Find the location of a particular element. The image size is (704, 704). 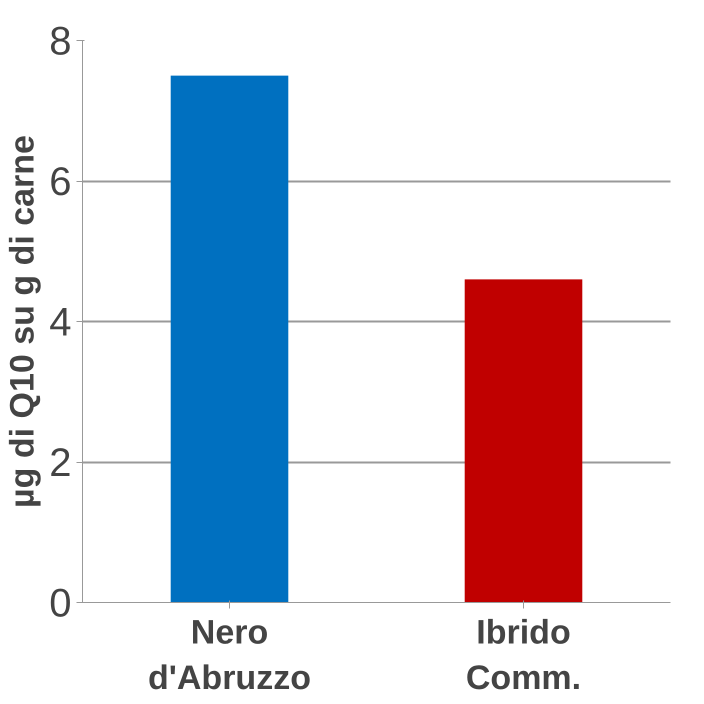

y-tick-label: 0 is located at coordinates (60, 604).